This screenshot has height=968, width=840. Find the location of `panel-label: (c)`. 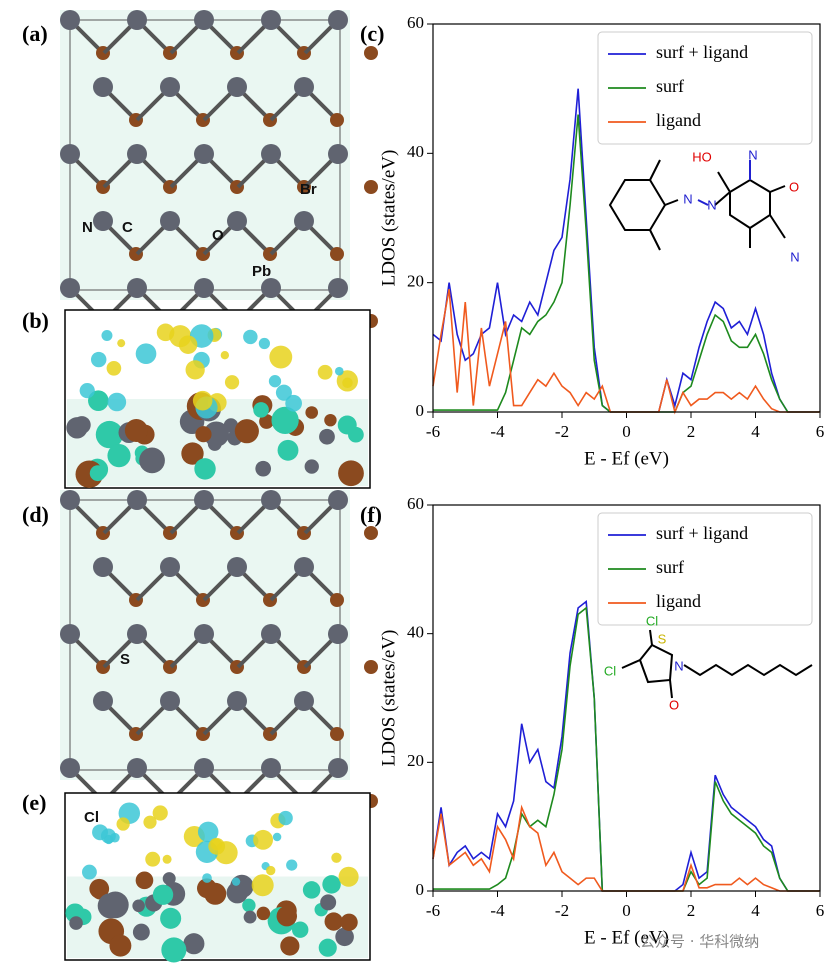

panel-label: (c) is located at coordinates (372, 33).